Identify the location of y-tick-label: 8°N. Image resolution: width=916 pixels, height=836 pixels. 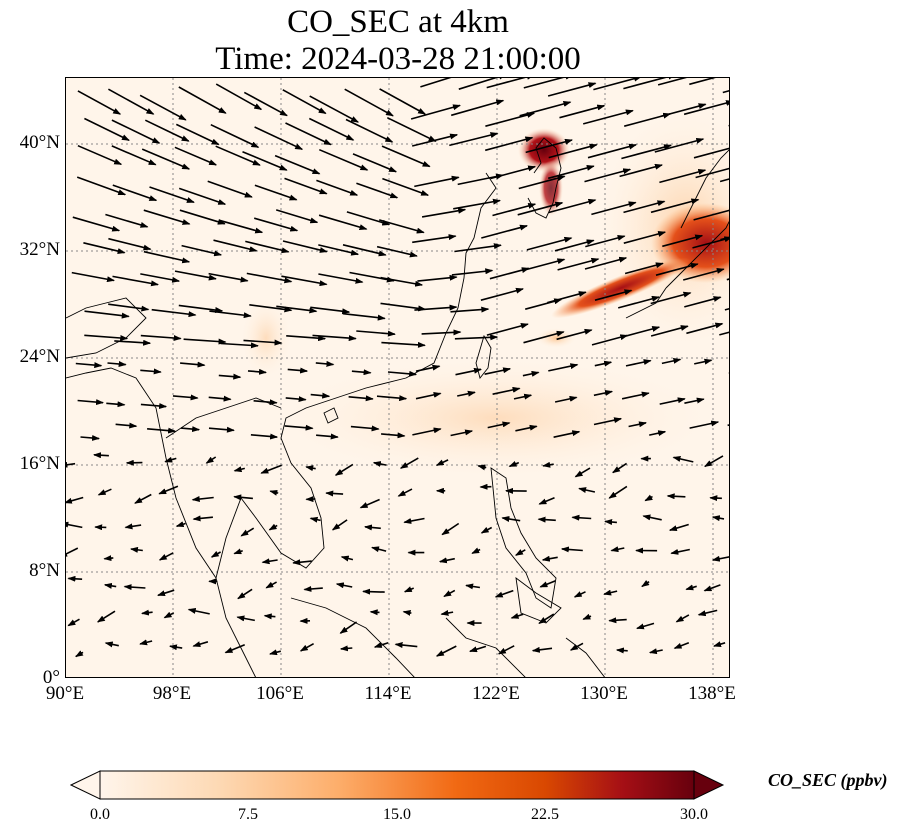
(44, 570).